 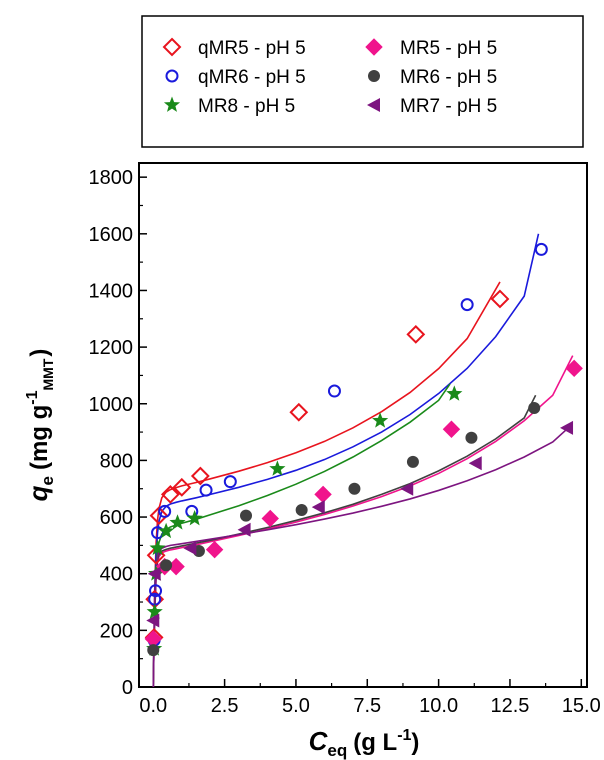 I want to click on legend-box, so click(x=362, y=81).